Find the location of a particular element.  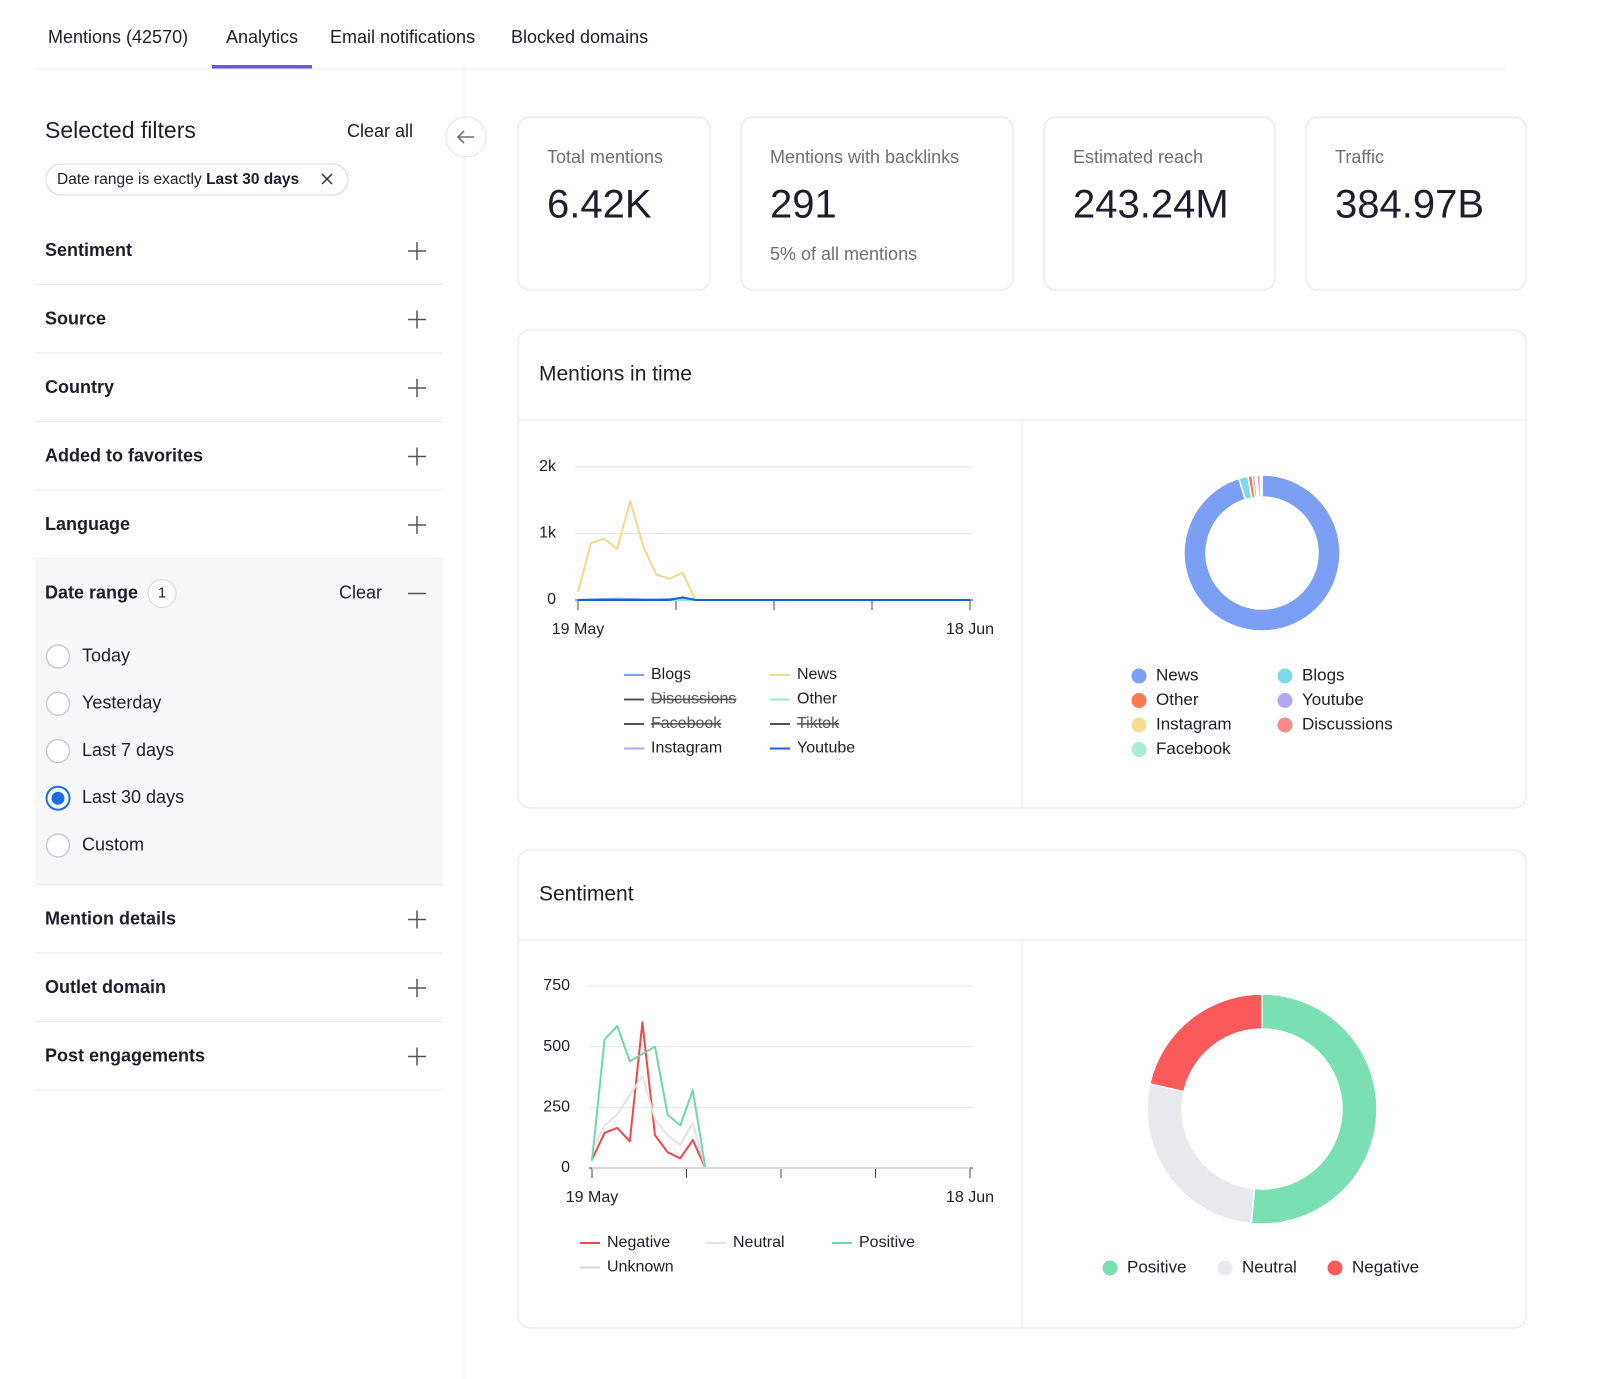

stat-label: Total mentions is located at coordinates (605, 157).